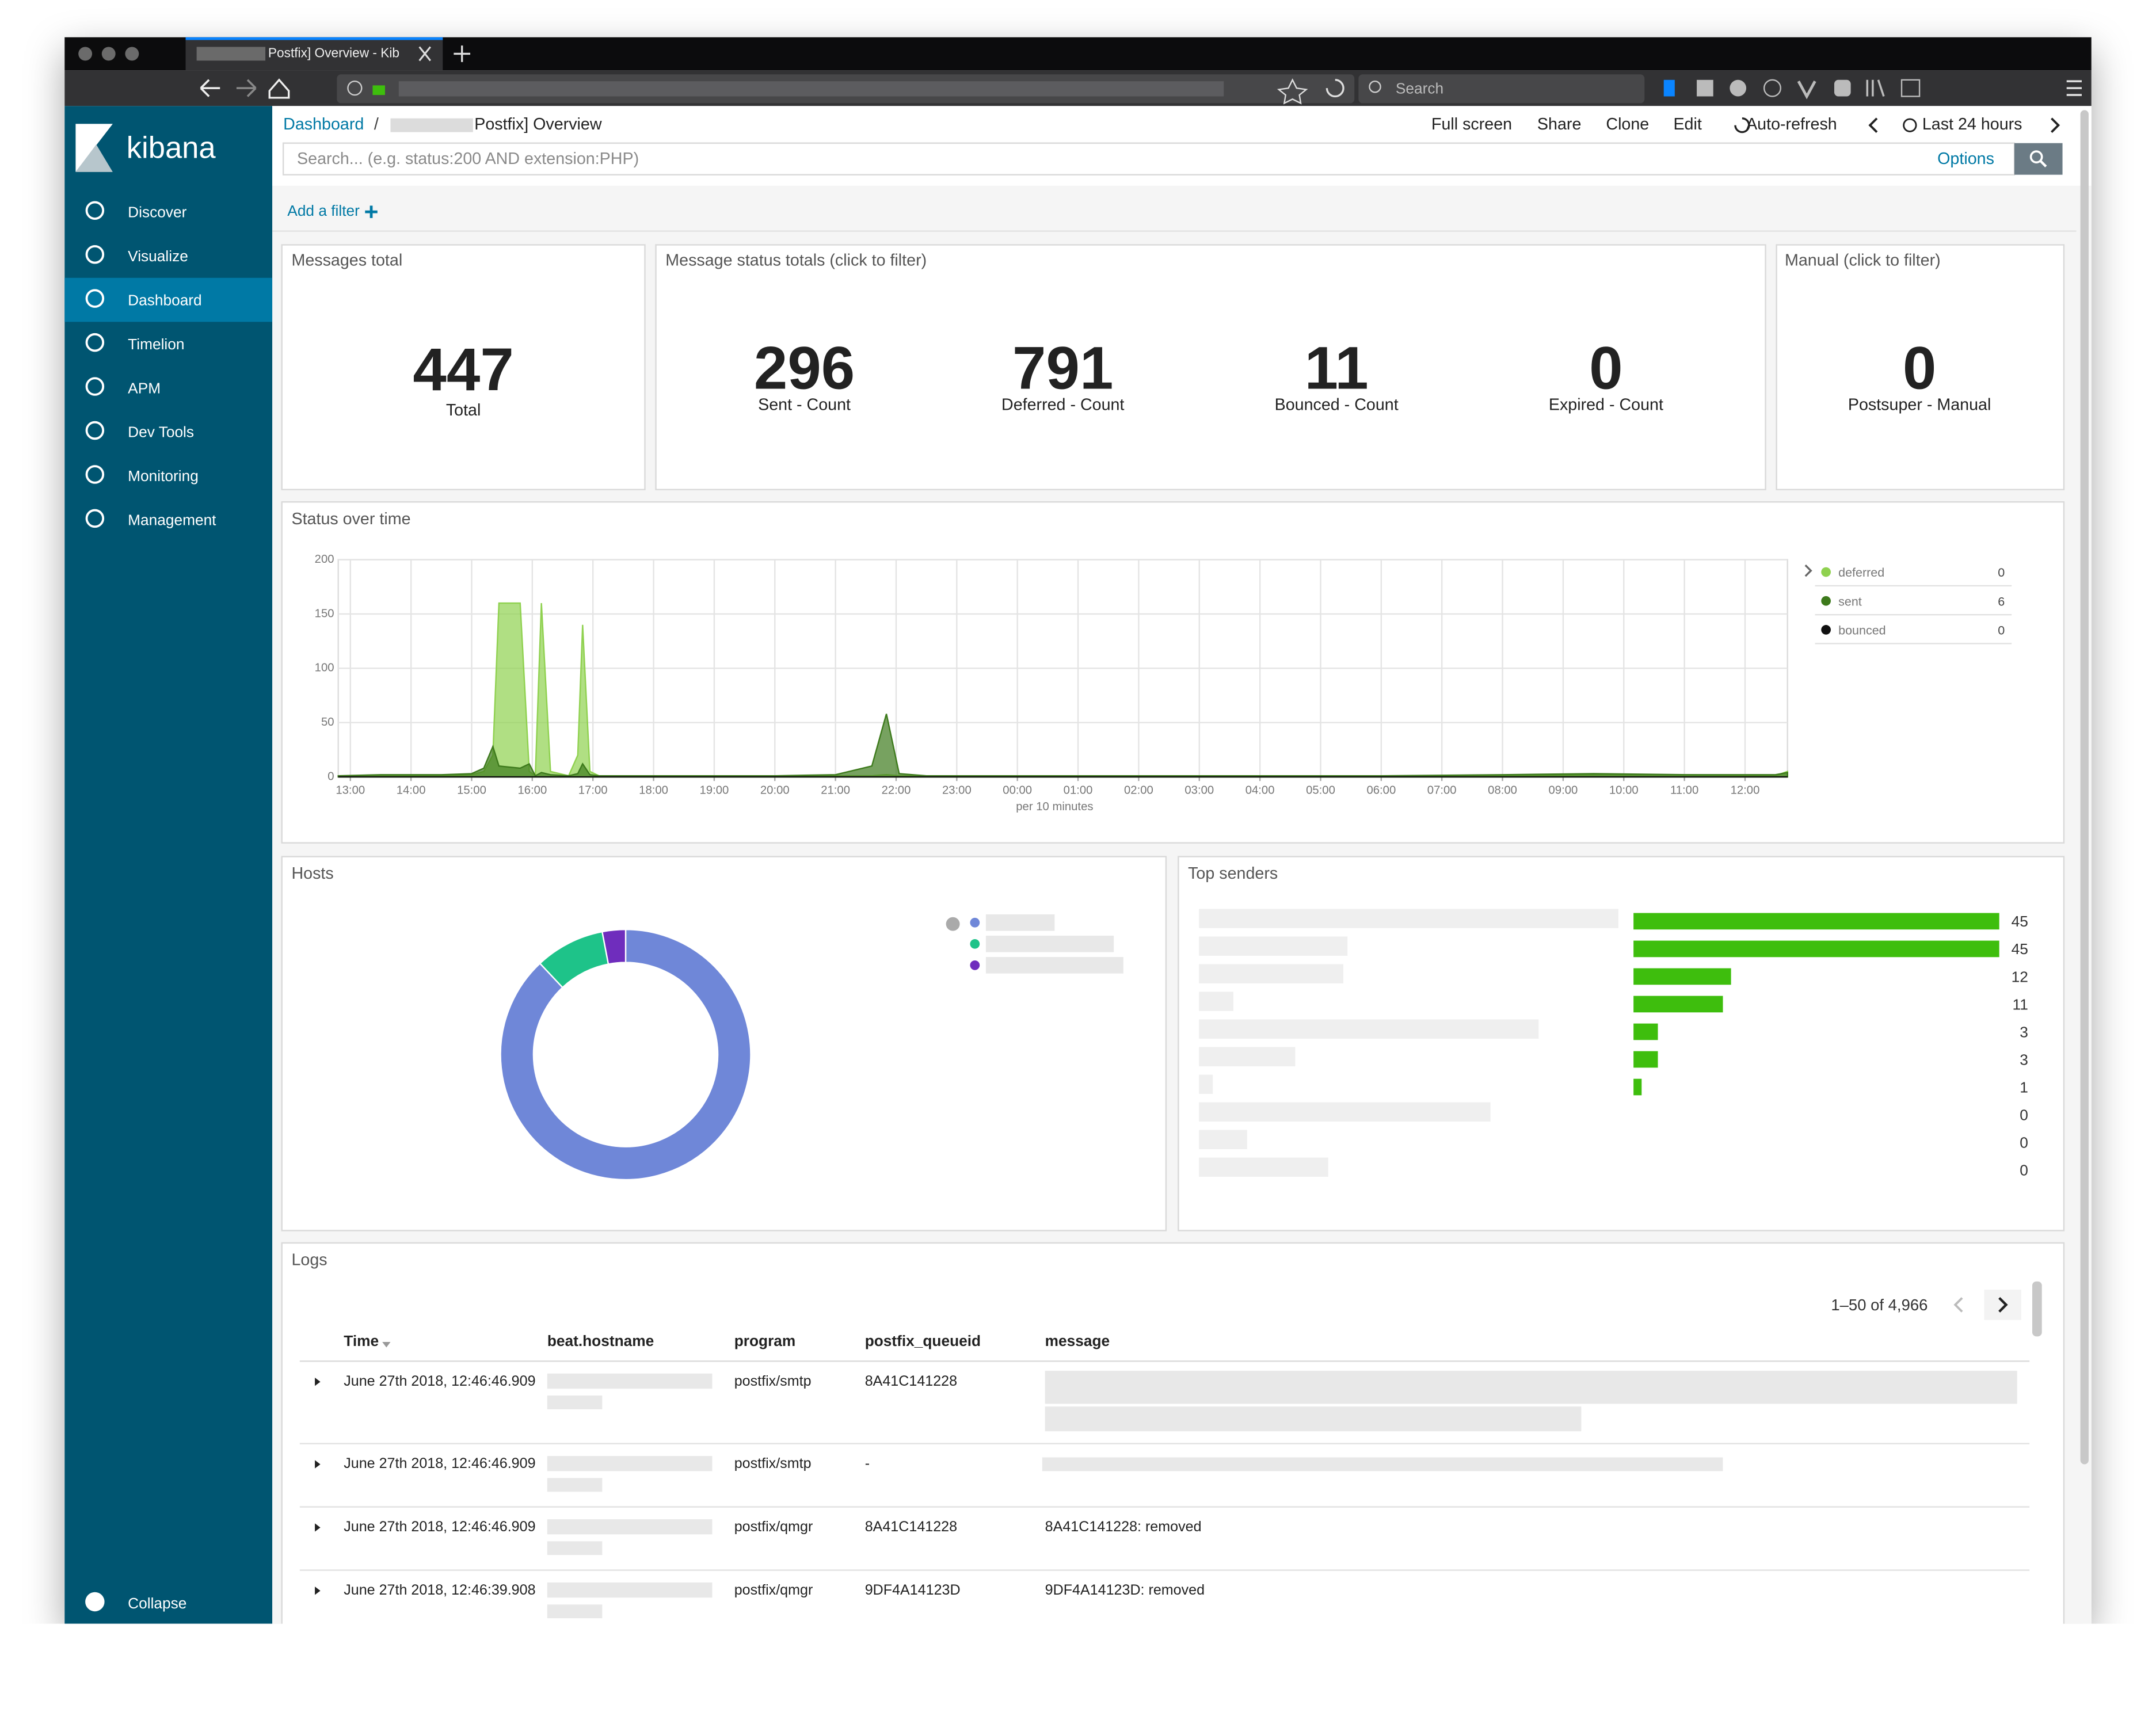 Image resolution: width=2156 pixels, height=1716 pixels. Describe the element at coordinates (314, 38) in the screenshot. I see `tab-indicator` at that location.